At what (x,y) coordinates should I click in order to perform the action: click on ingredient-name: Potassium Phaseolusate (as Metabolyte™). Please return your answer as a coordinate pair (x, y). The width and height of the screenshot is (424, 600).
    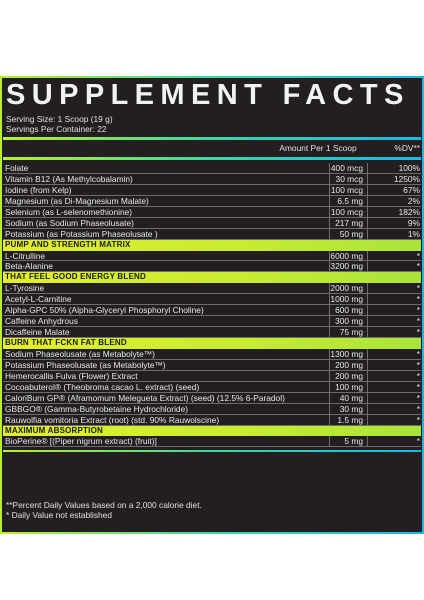
    Looking at the image, I should click on (85, 364).